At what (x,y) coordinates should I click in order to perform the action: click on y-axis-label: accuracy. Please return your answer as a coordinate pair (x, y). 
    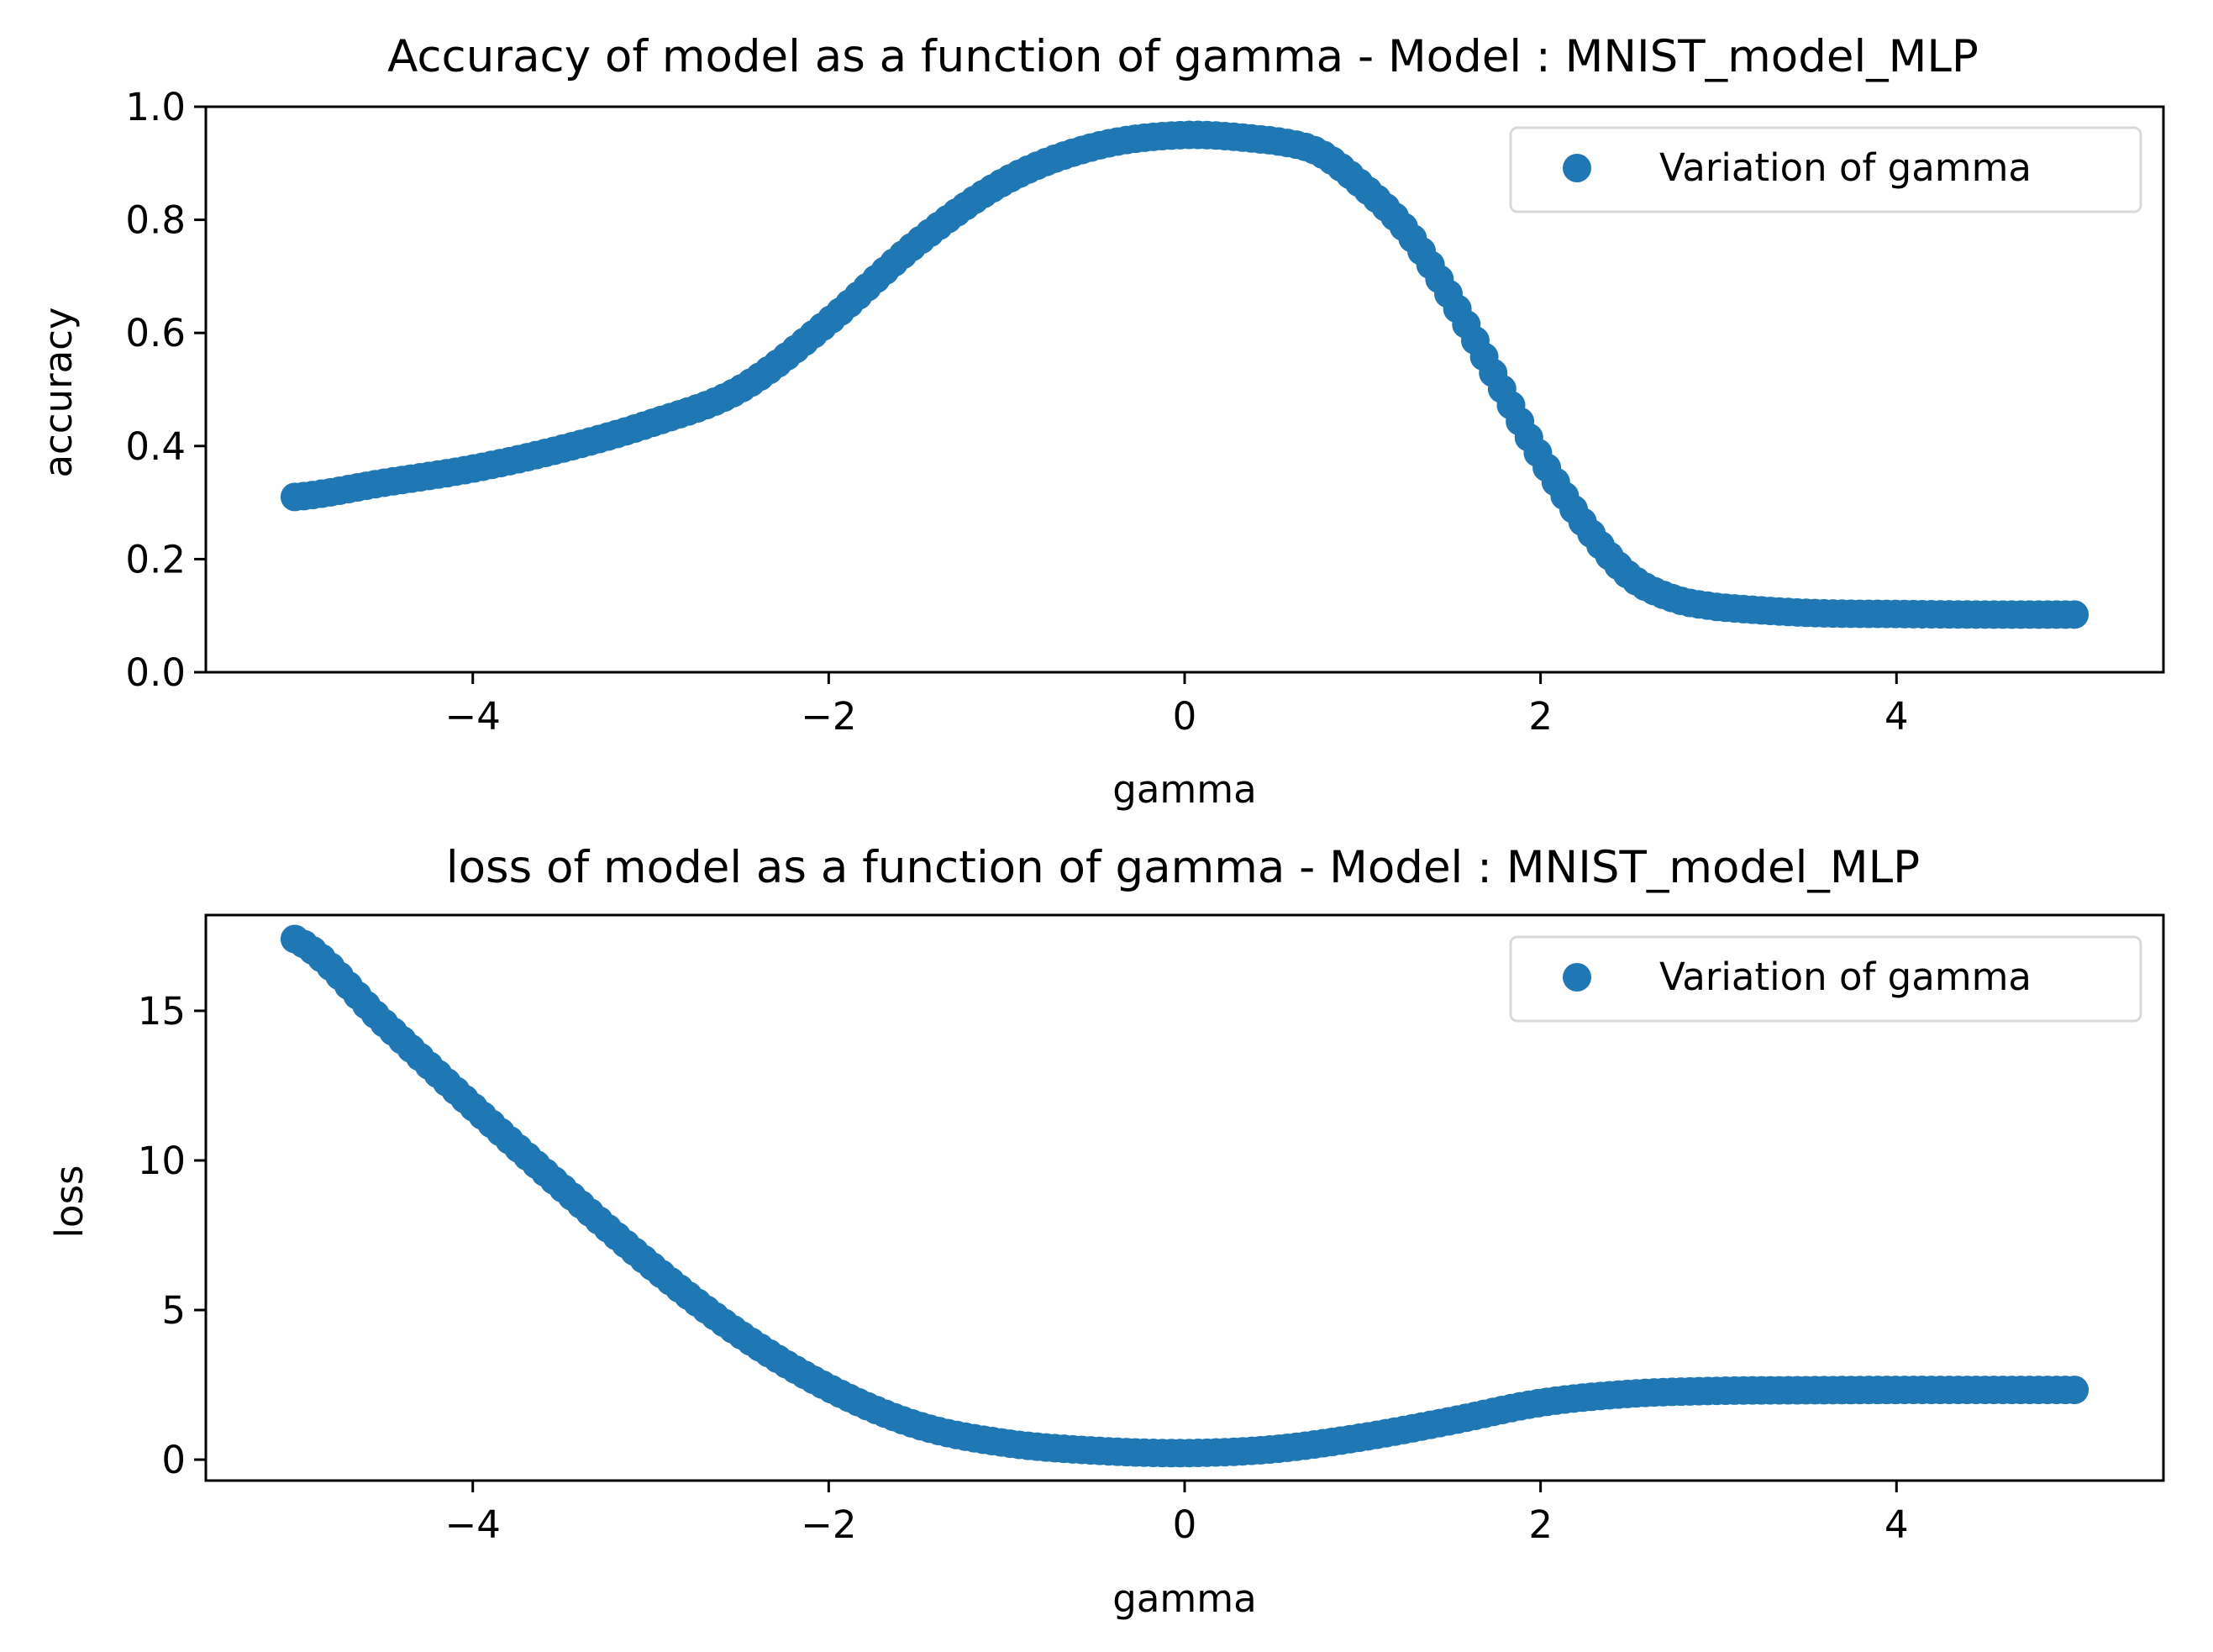
    Looking at the image, I should click on (58, 392).